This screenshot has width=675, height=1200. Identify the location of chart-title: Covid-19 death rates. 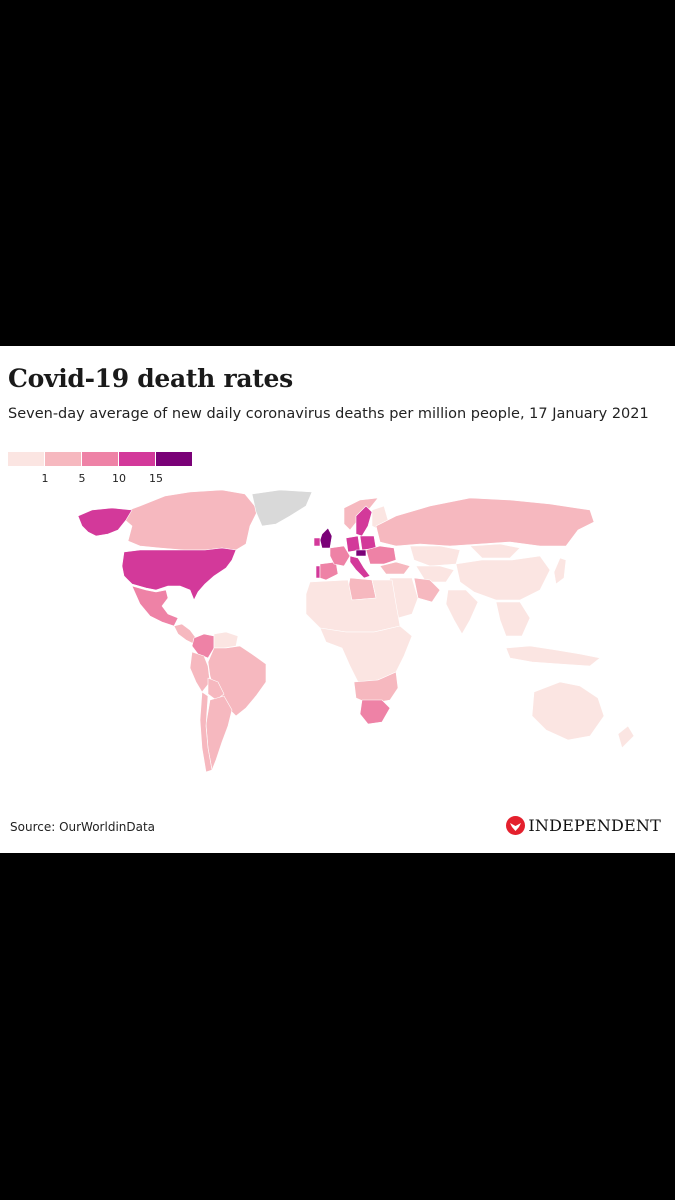
(150, 378).